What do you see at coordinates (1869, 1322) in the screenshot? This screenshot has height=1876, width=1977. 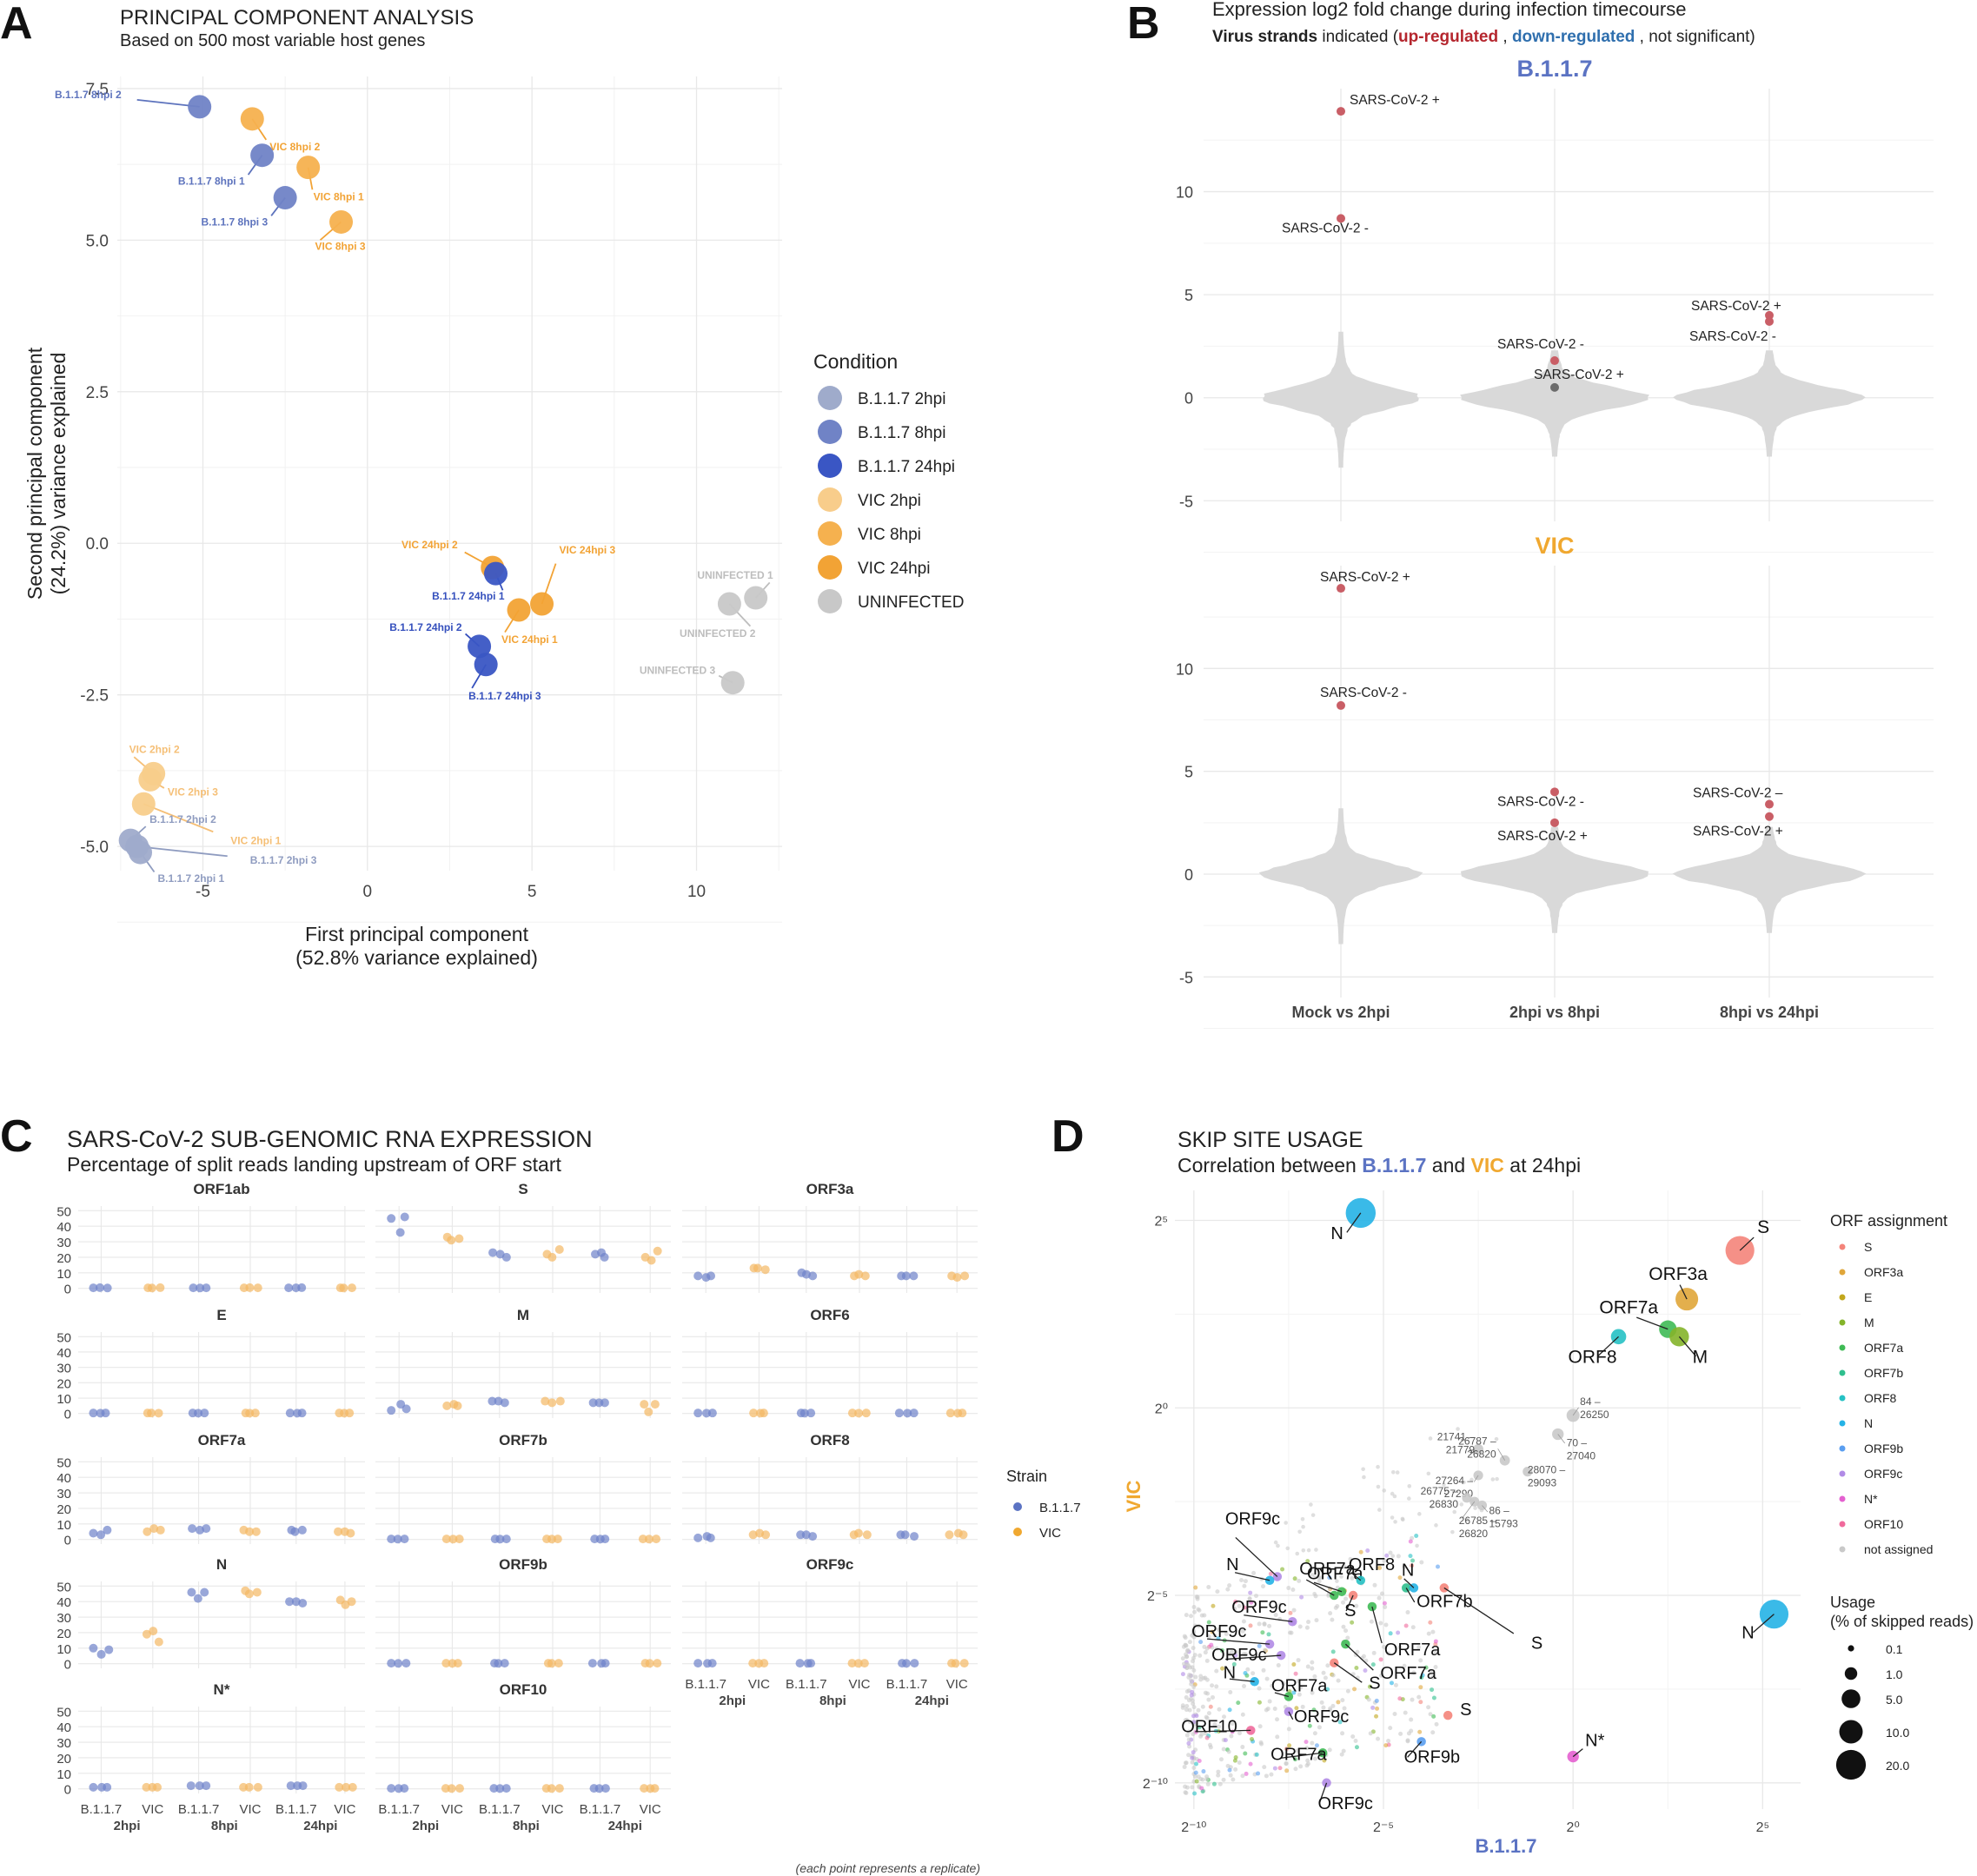 I see `legend-label: M` at bounding box center [1869, 1322].